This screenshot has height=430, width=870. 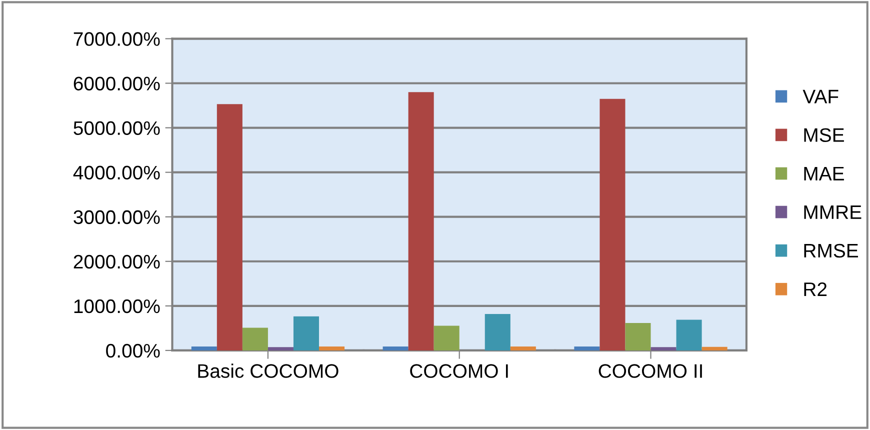 What do you see at coordinates (117, 39) in the screenshot?
I see `y-tick-label: 7000.00%` at bounding box center [117, 39].